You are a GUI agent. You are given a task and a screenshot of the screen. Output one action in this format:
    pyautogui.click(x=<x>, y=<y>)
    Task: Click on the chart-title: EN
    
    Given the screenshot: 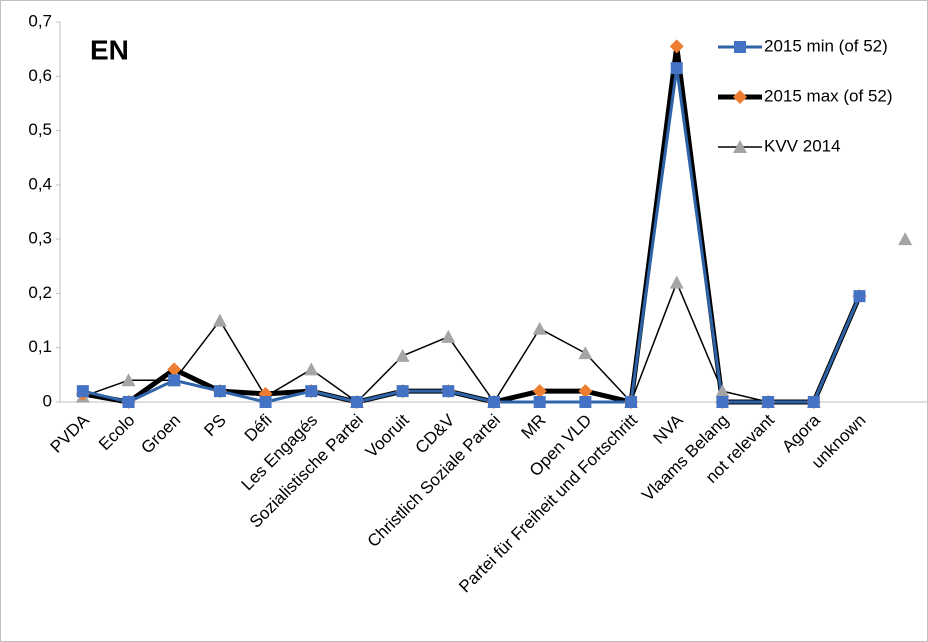 What is the action you would take?
    pyautogui.click(x=109, y=49)
    